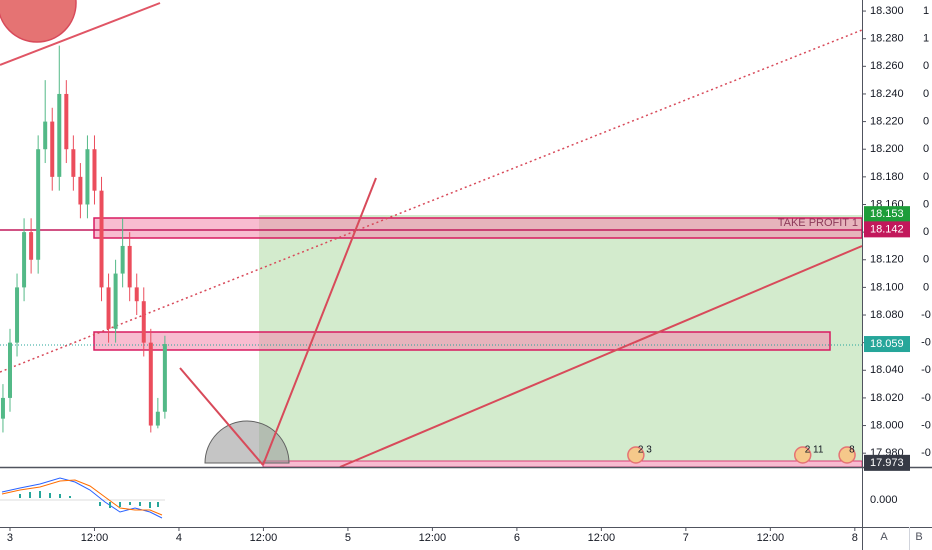 Image resolution: width=932 pixels, height=550 pixels. I want to click on price-badge-label: 18.153, so click(887, 214).